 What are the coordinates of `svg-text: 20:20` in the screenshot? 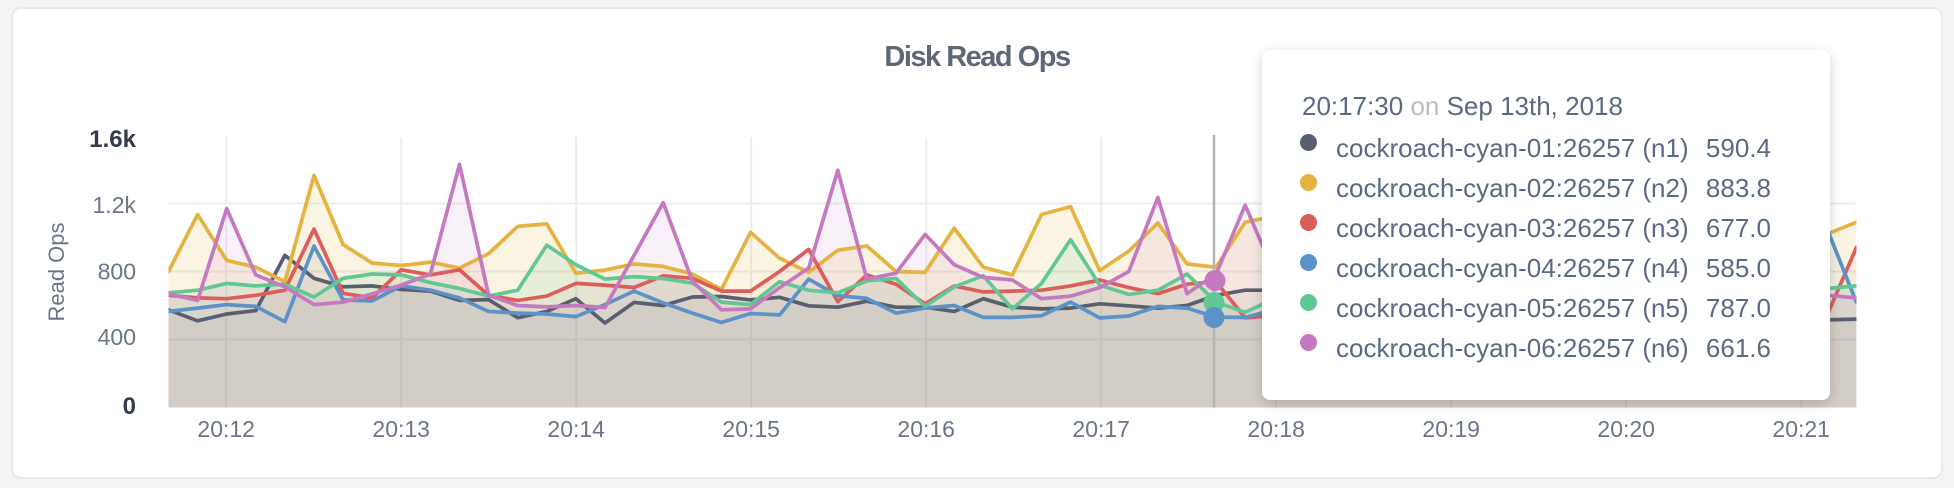 It's located at (1626, 429).